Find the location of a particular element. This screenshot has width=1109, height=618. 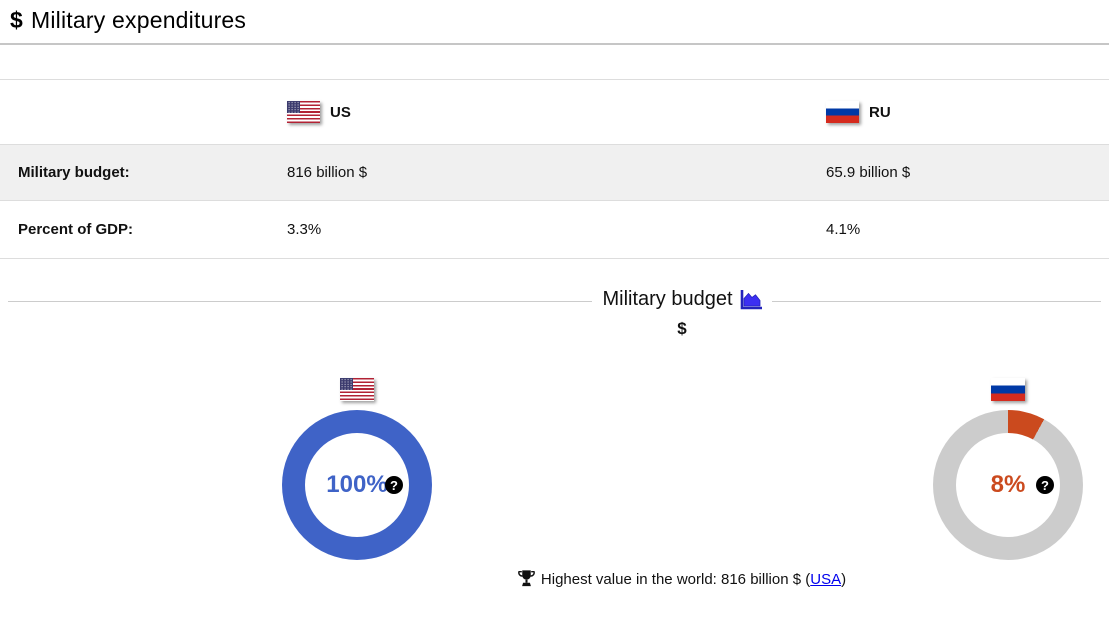

area-chart-icon is located at coordinates (751, 299).